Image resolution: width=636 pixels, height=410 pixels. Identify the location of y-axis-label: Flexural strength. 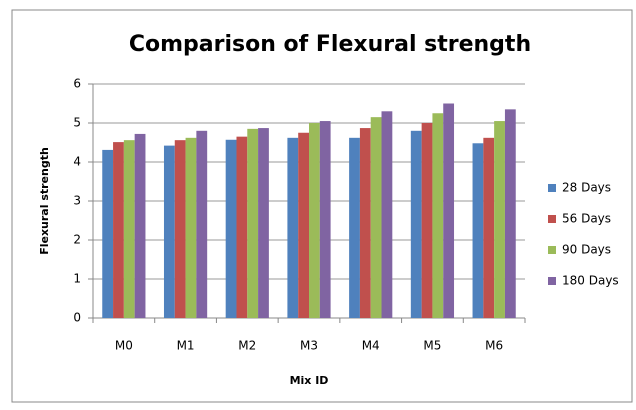
(44, 201).